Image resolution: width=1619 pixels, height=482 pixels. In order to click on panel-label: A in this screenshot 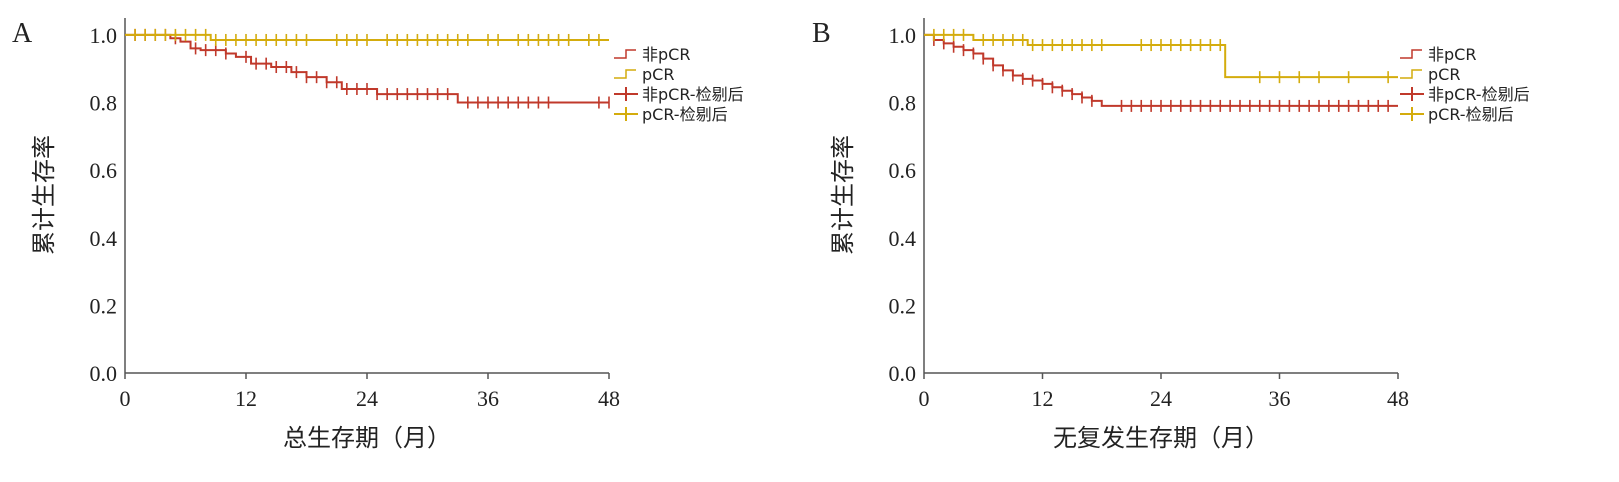, I will do `click(22, 33)`.